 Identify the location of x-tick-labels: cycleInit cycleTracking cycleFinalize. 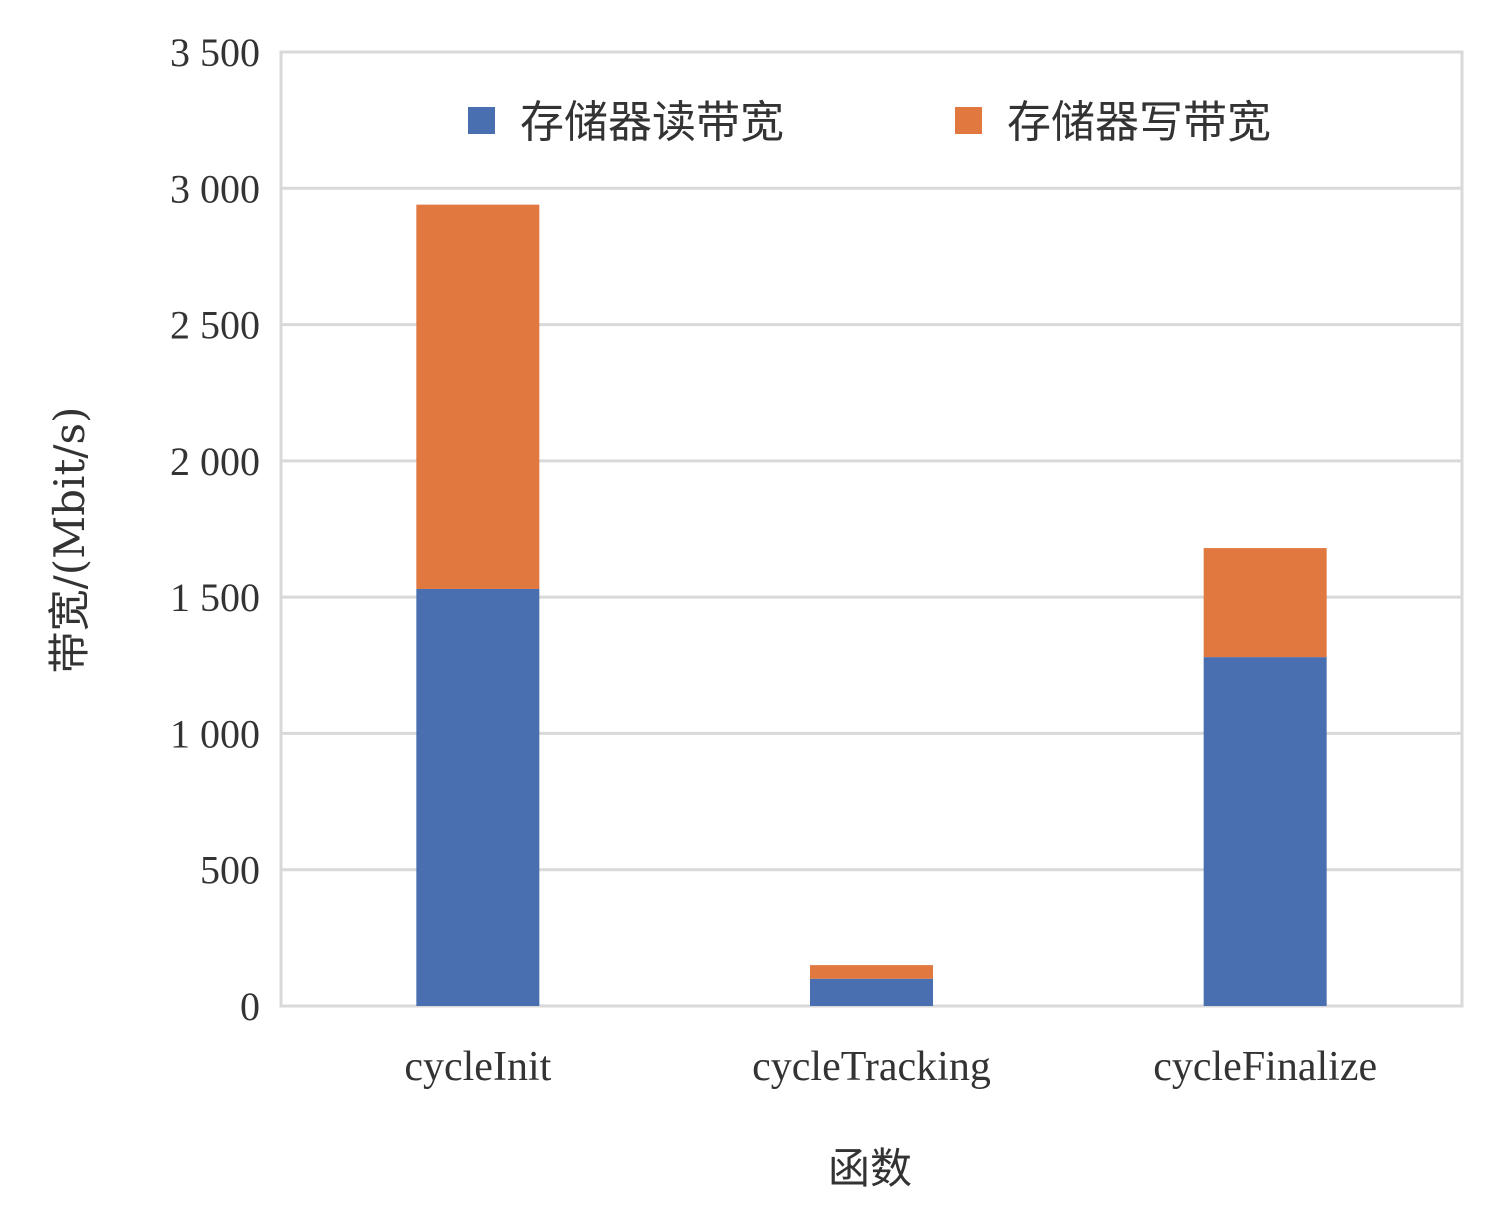
(890, 1067).